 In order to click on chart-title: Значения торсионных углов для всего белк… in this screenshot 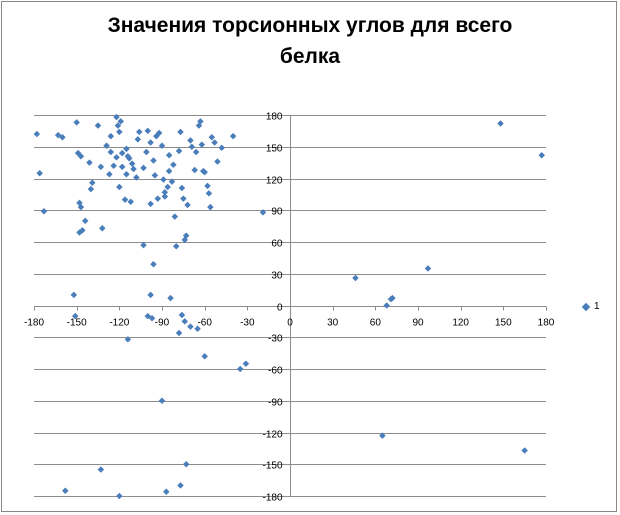, I will do `click(310, 41)`.